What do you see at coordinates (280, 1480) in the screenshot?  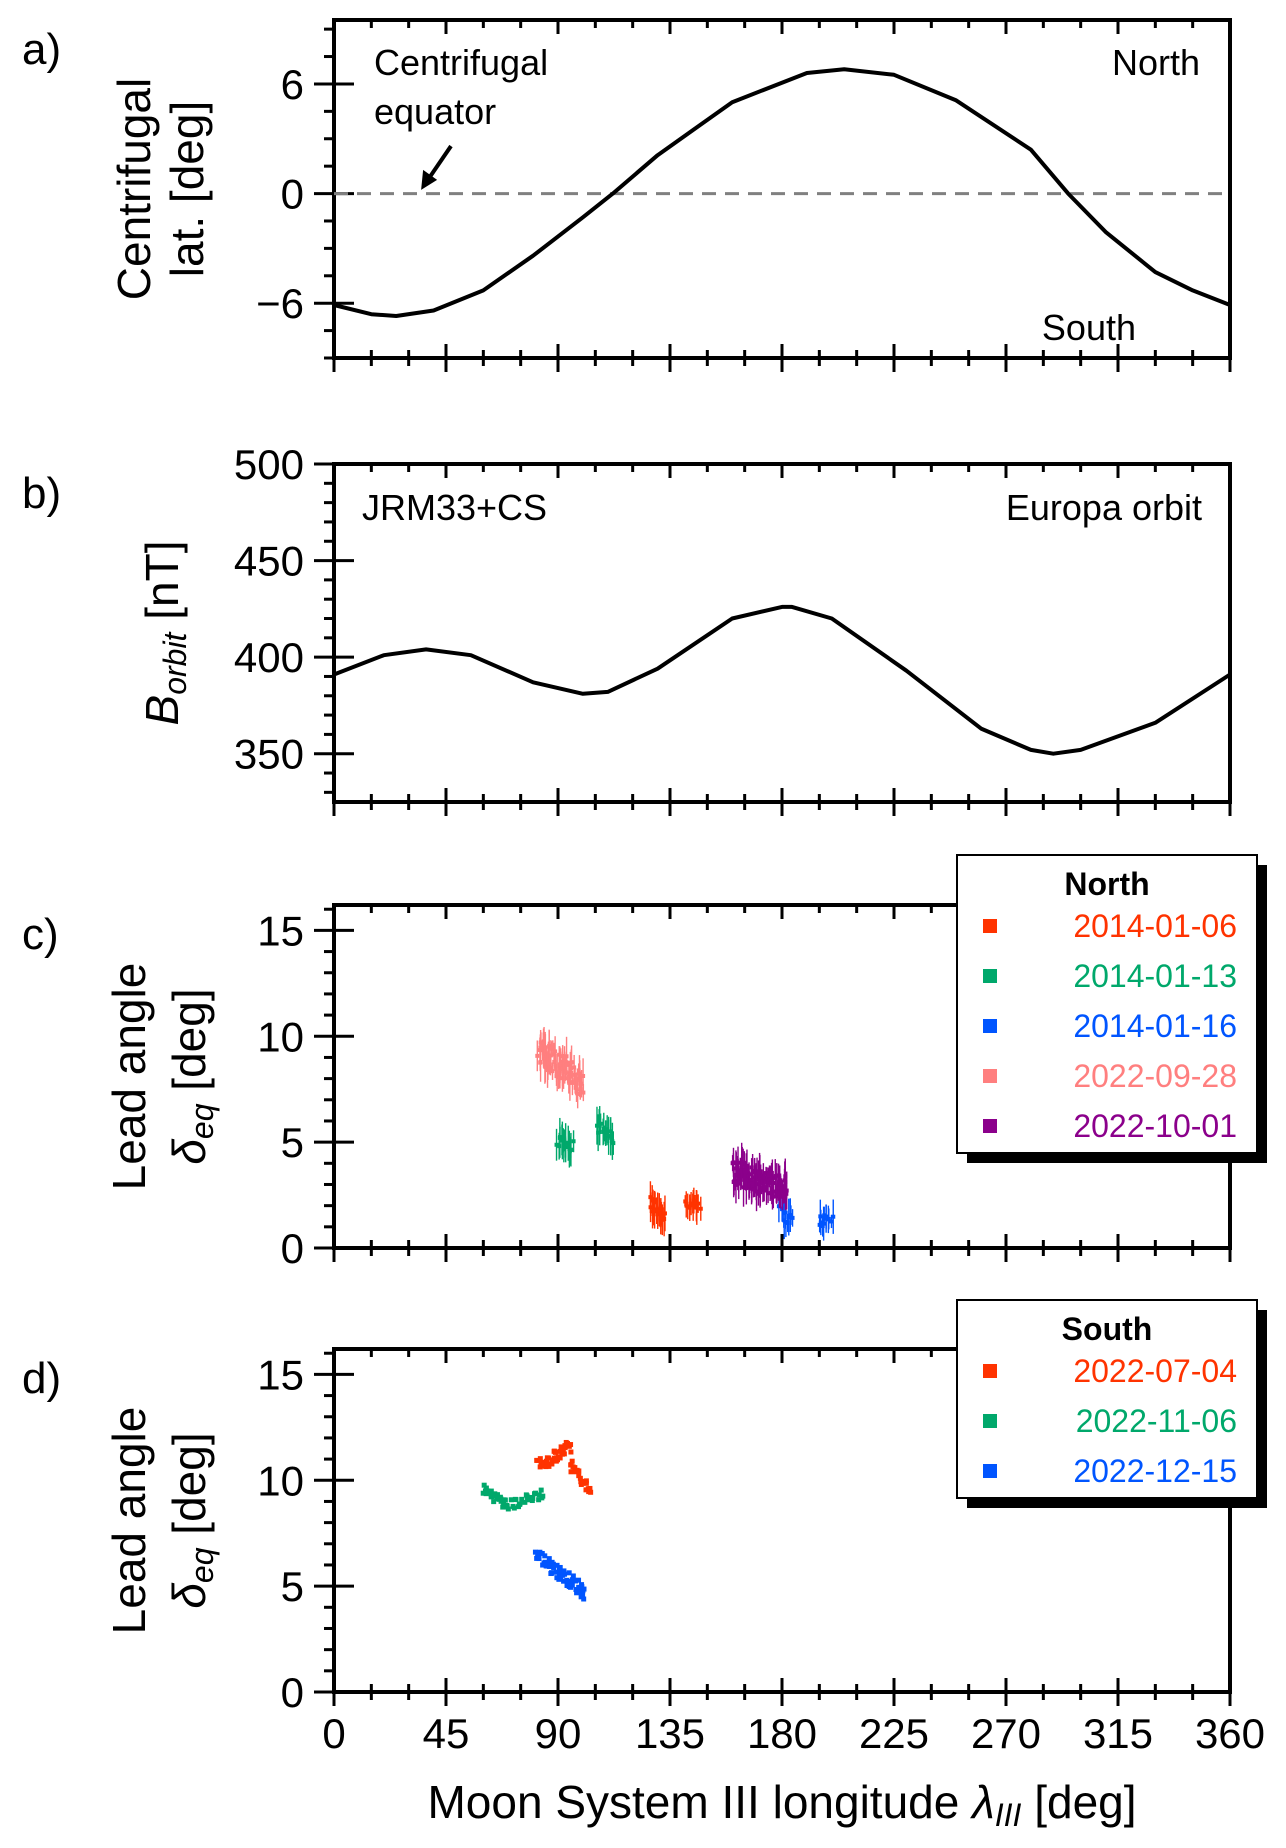 I see `y-tick-label: 10` at bounding box center [280, 1480].